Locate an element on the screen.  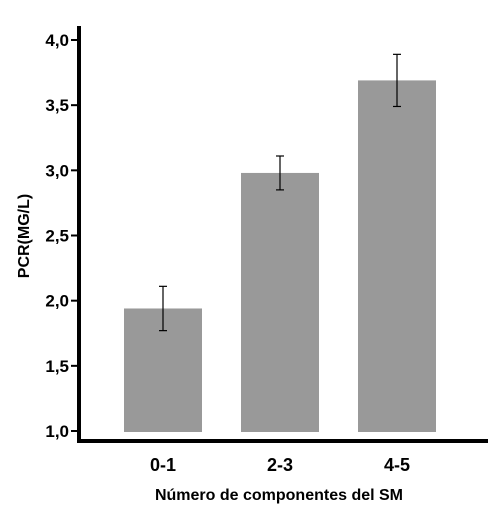
y-tick-label: 3,0 is located at coordinates (57, 170).